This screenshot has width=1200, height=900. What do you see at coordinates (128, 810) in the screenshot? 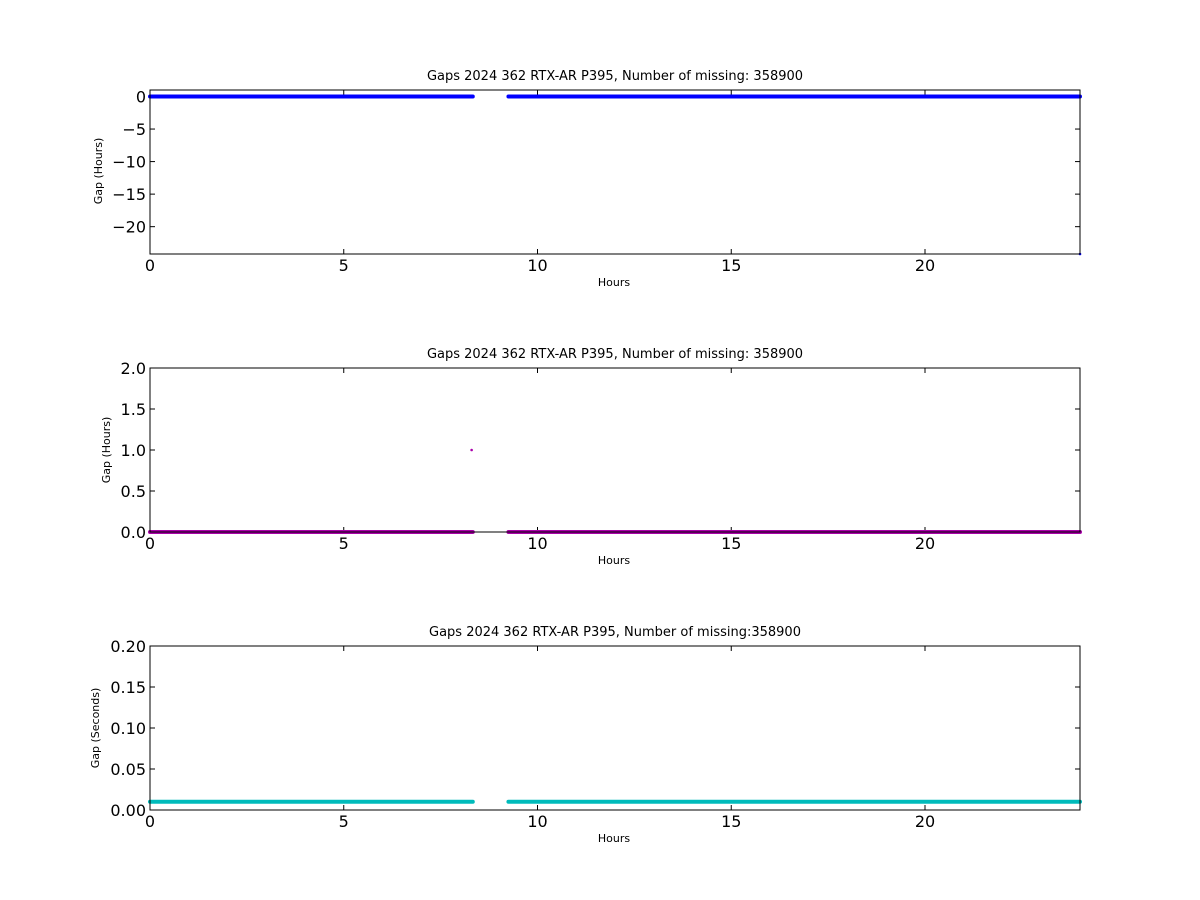
I see `y-tick-label: 0.00` at bounding box center [128, 810].